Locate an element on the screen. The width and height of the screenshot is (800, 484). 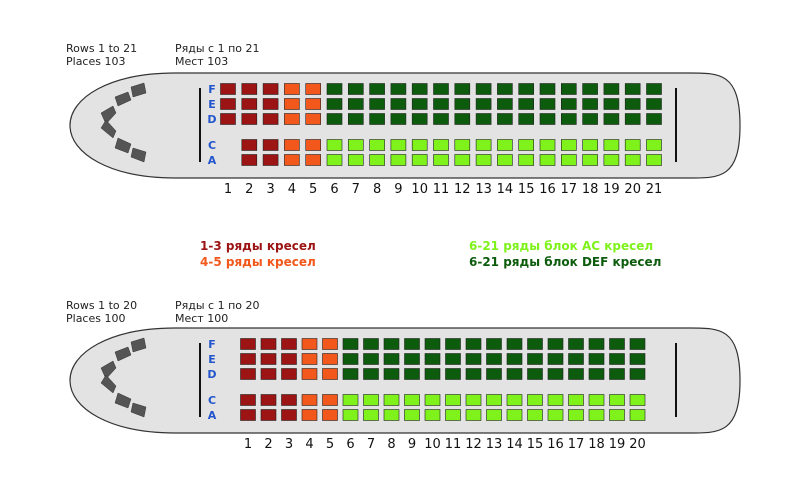
plan1-seat-16C is located at coordinates (547, 145).